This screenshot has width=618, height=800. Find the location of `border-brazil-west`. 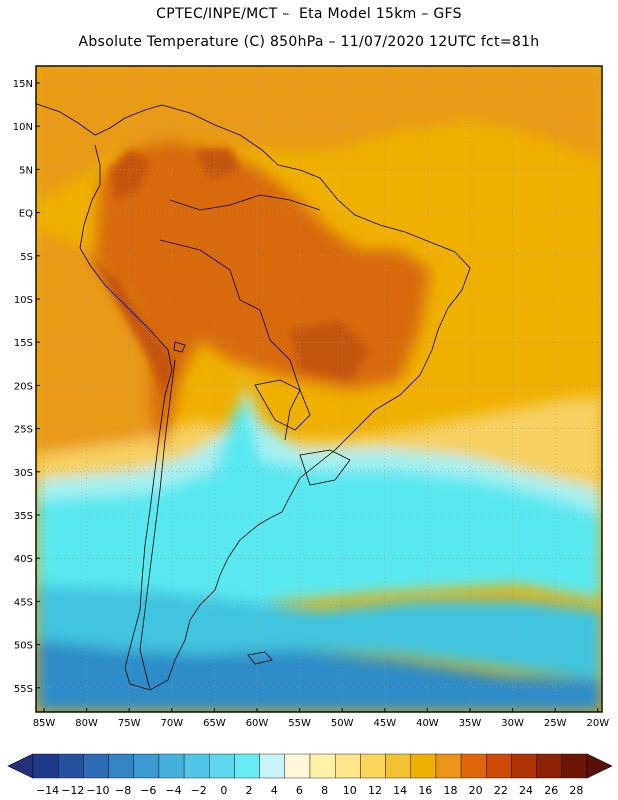

border-brazil-west is located at coordinates (230, 340).